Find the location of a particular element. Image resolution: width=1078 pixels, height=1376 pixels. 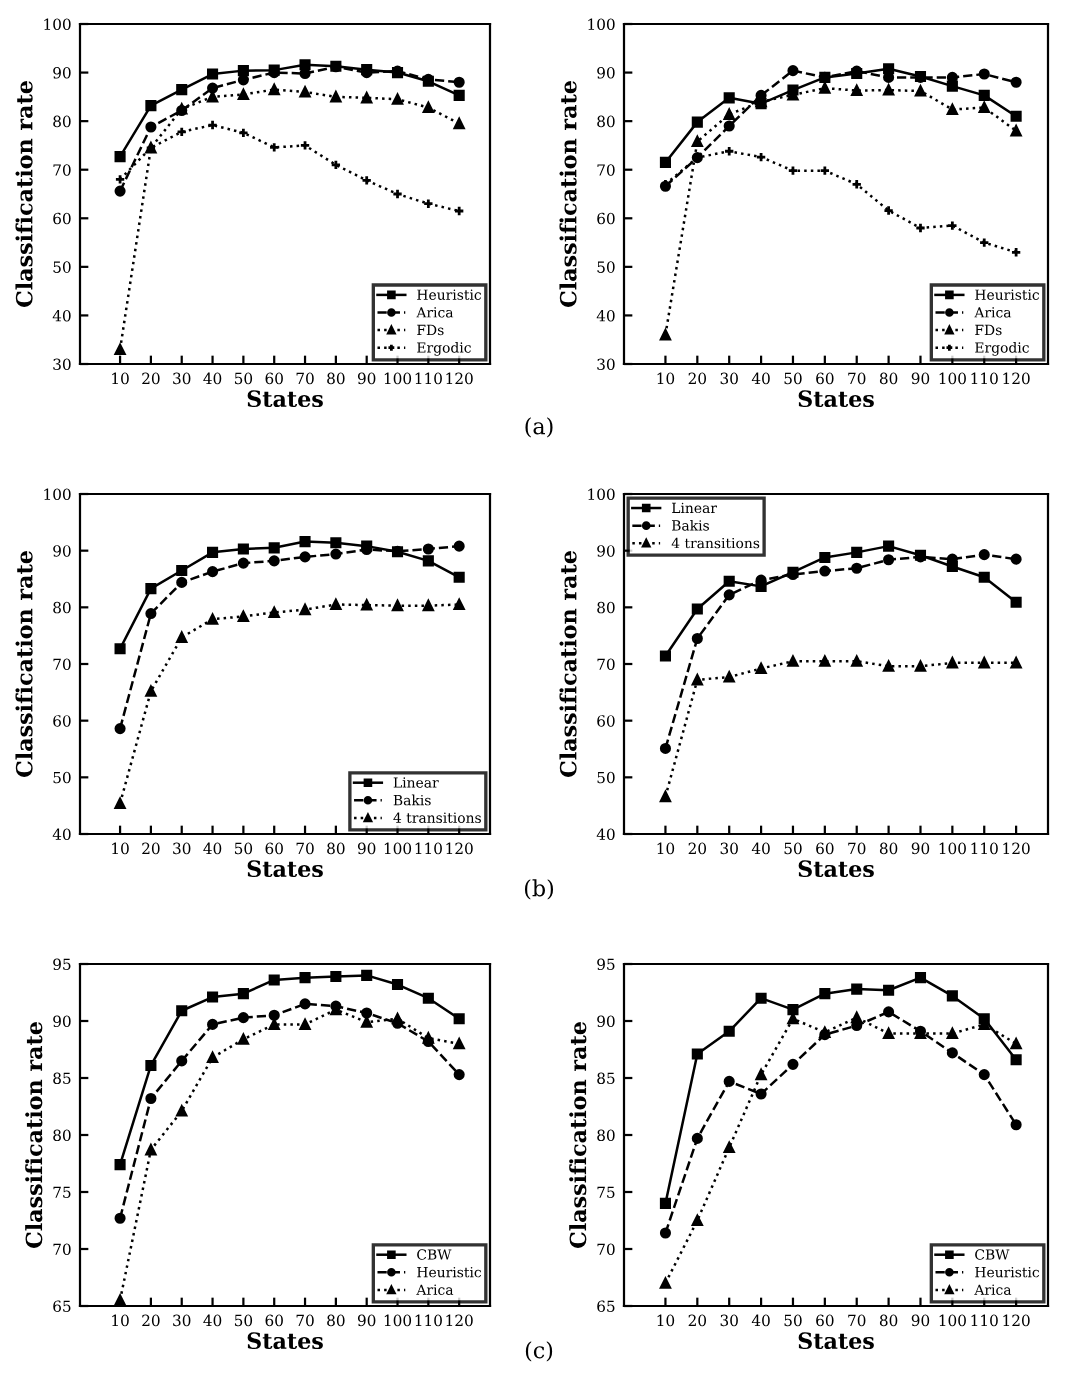

text: (b) is located at coordinates (539, 889).